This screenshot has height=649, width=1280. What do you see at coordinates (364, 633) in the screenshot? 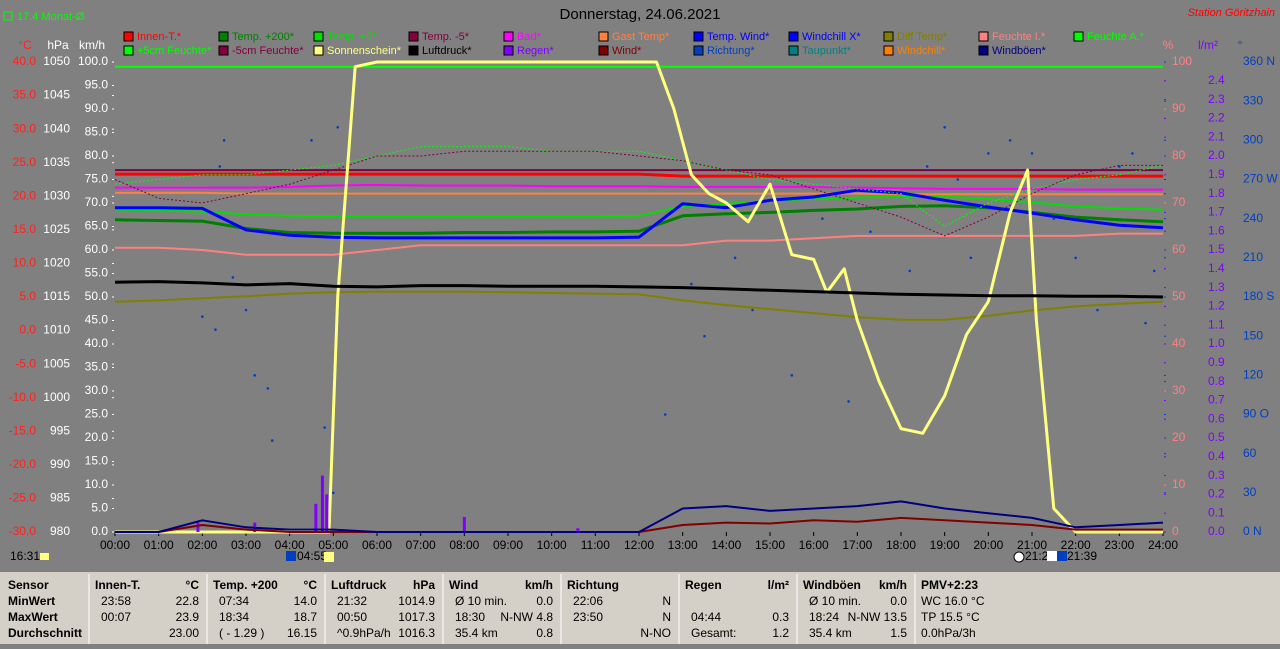
I see `table-cell: ^0.9hPa/h` at bounding box center [364, 633].